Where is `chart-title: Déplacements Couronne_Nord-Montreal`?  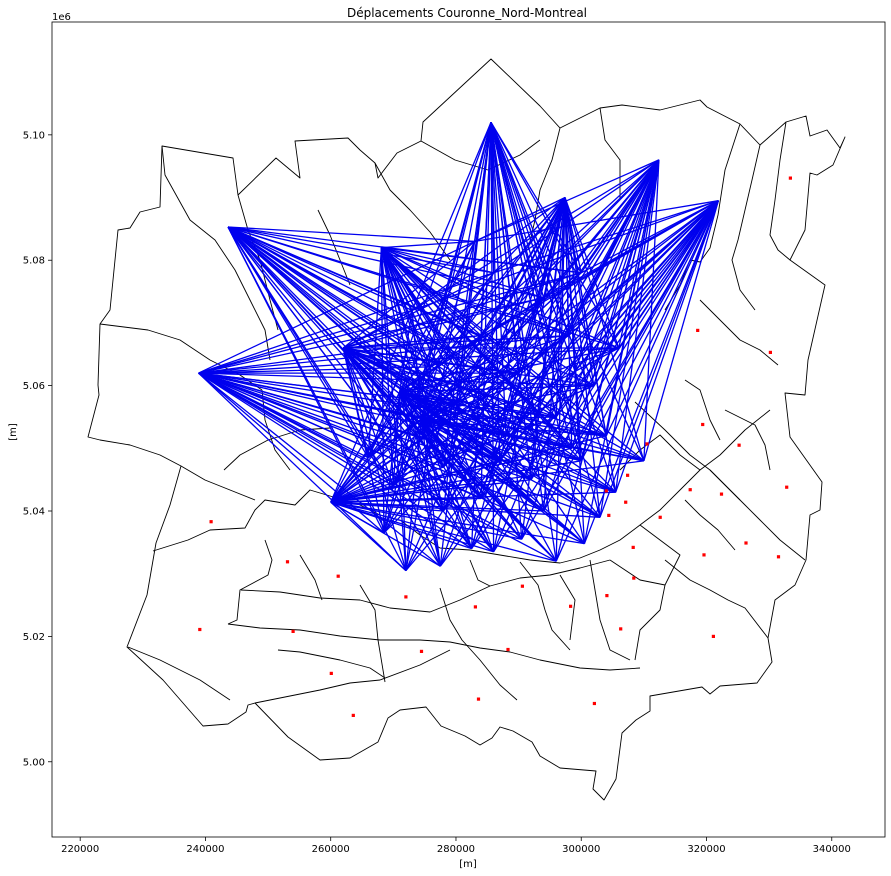
chart-title: Déplacements Couronne_Nord-Montreal is located at coordinates (467, 13).